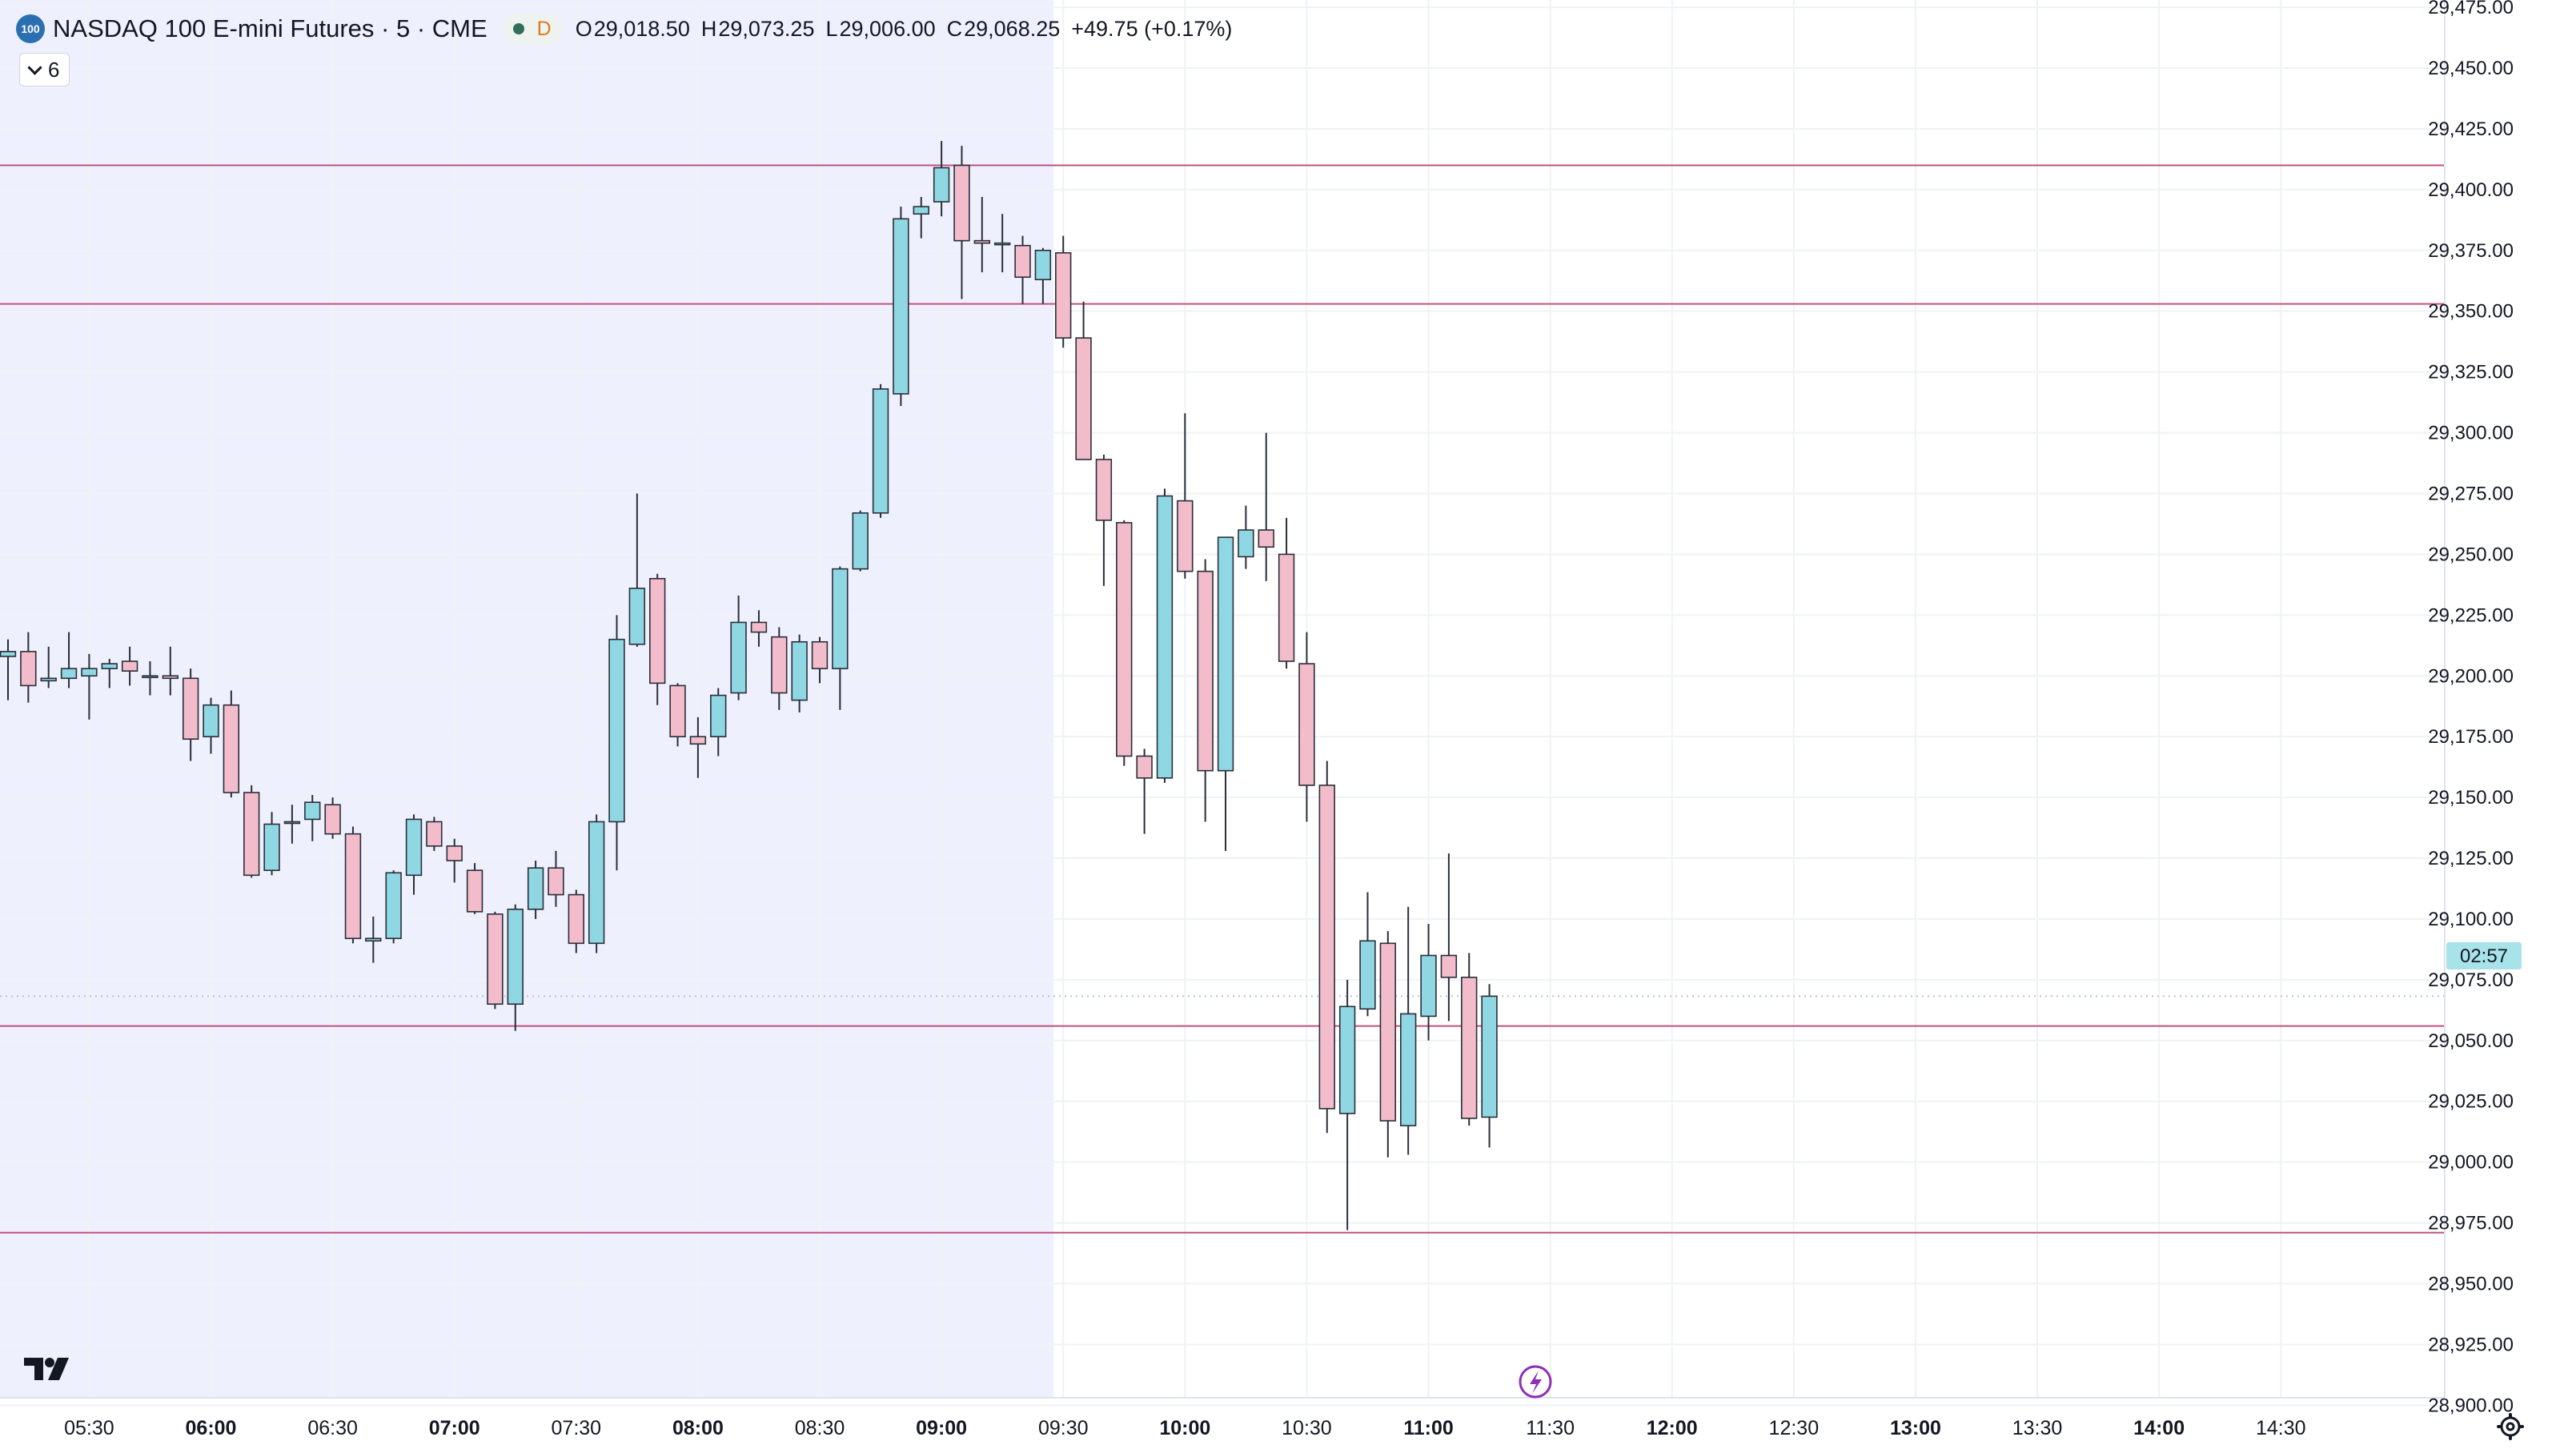 This screenshot has height=1449, width=2576. What do you see at coordinates (2471, 615) in the screenshot?
I see `price-tick-label: 29,225.00` at bounding box center [2471, 615].